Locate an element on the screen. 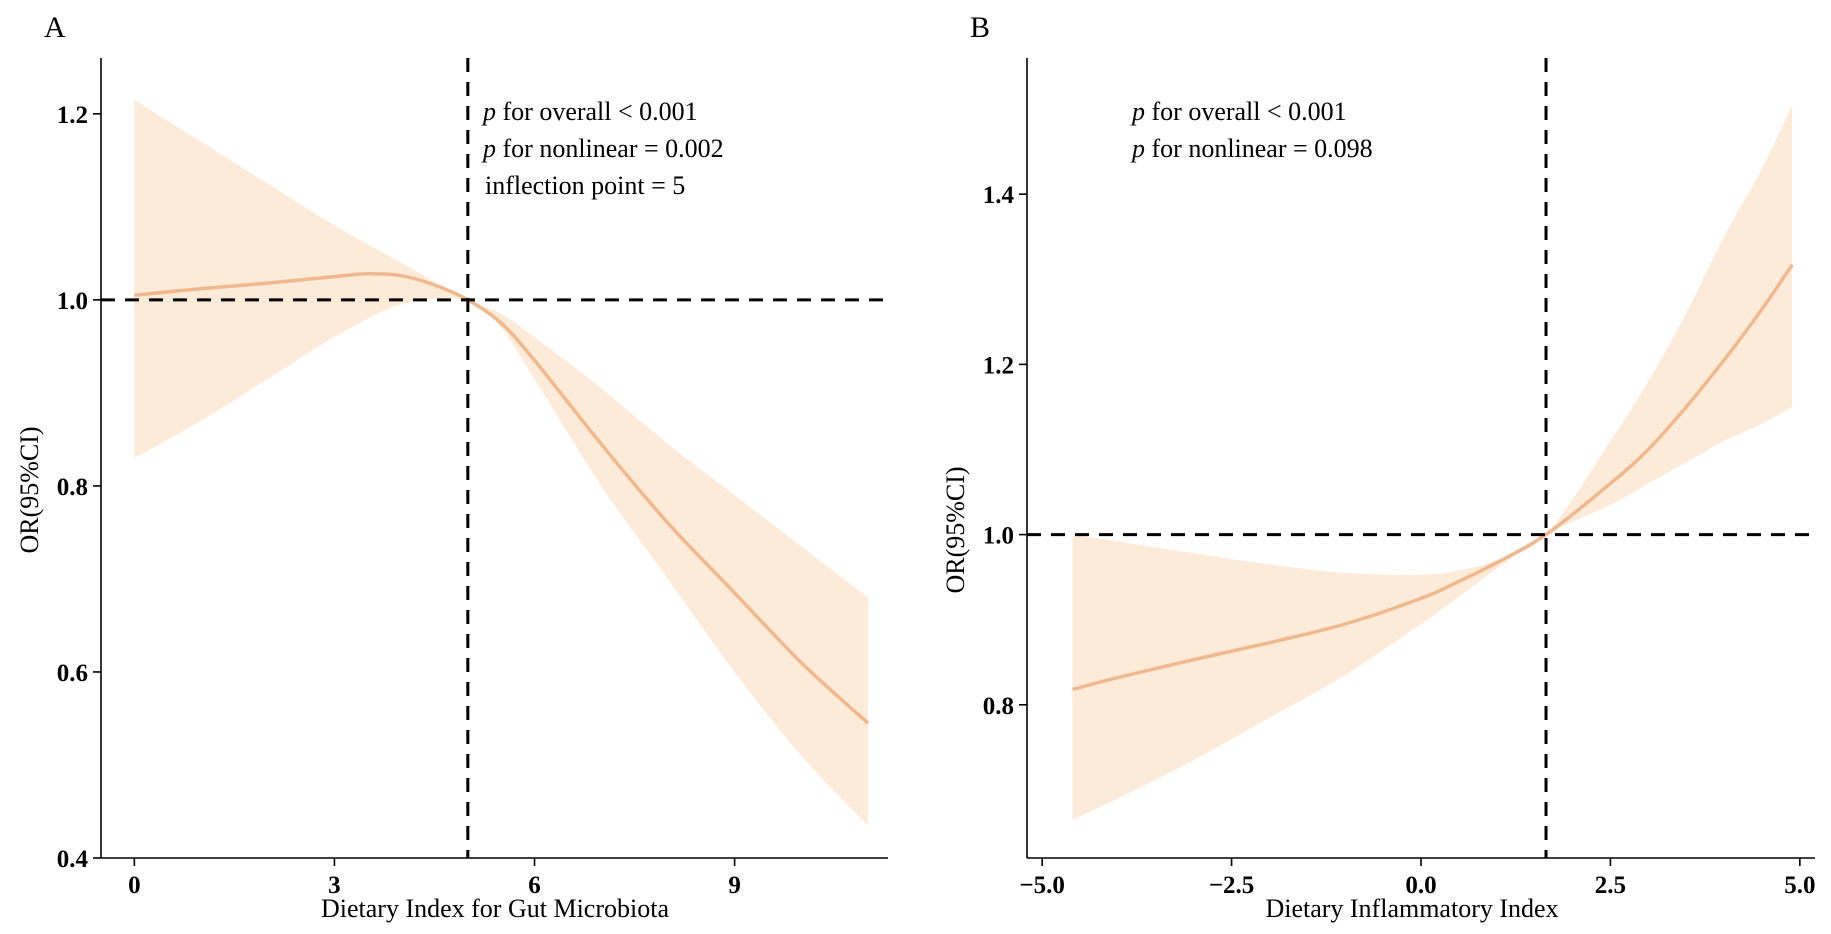  x-tick-label: 0.0 is located at coordinates (1420, 885).